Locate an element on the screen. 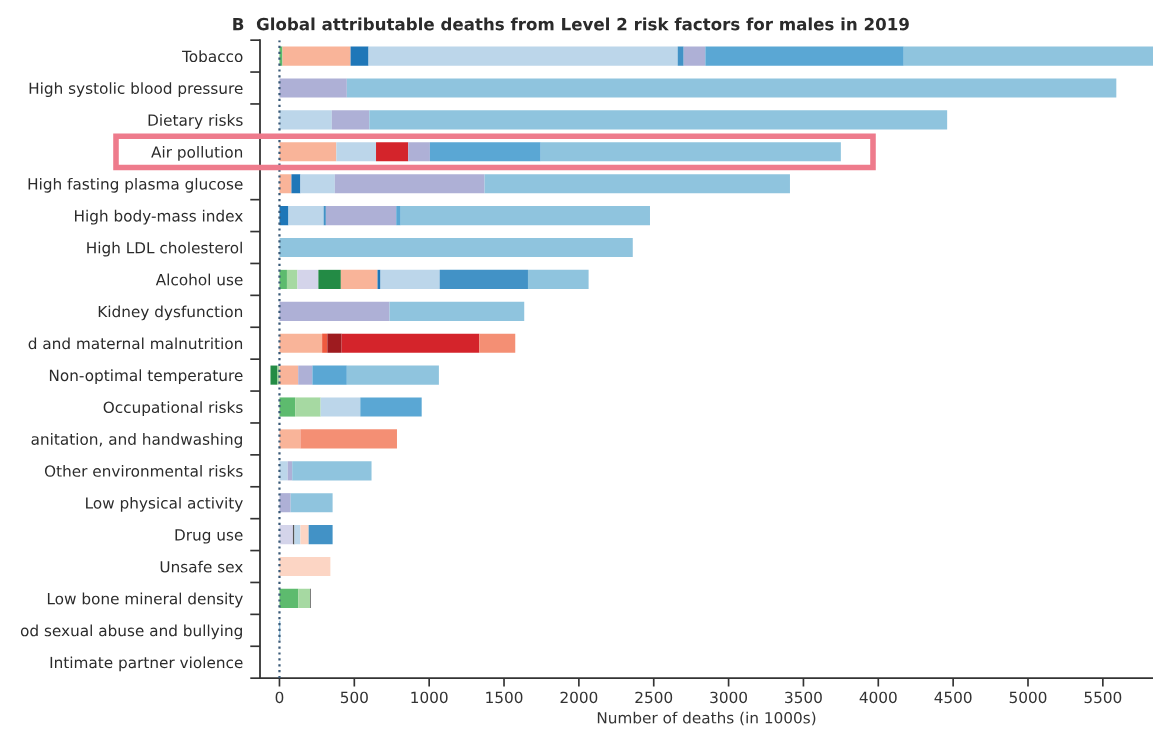 This screenshot has width=1153, height=730. y-tick-label: od sexual abuse and bullying is located at coordinates (131, 632).